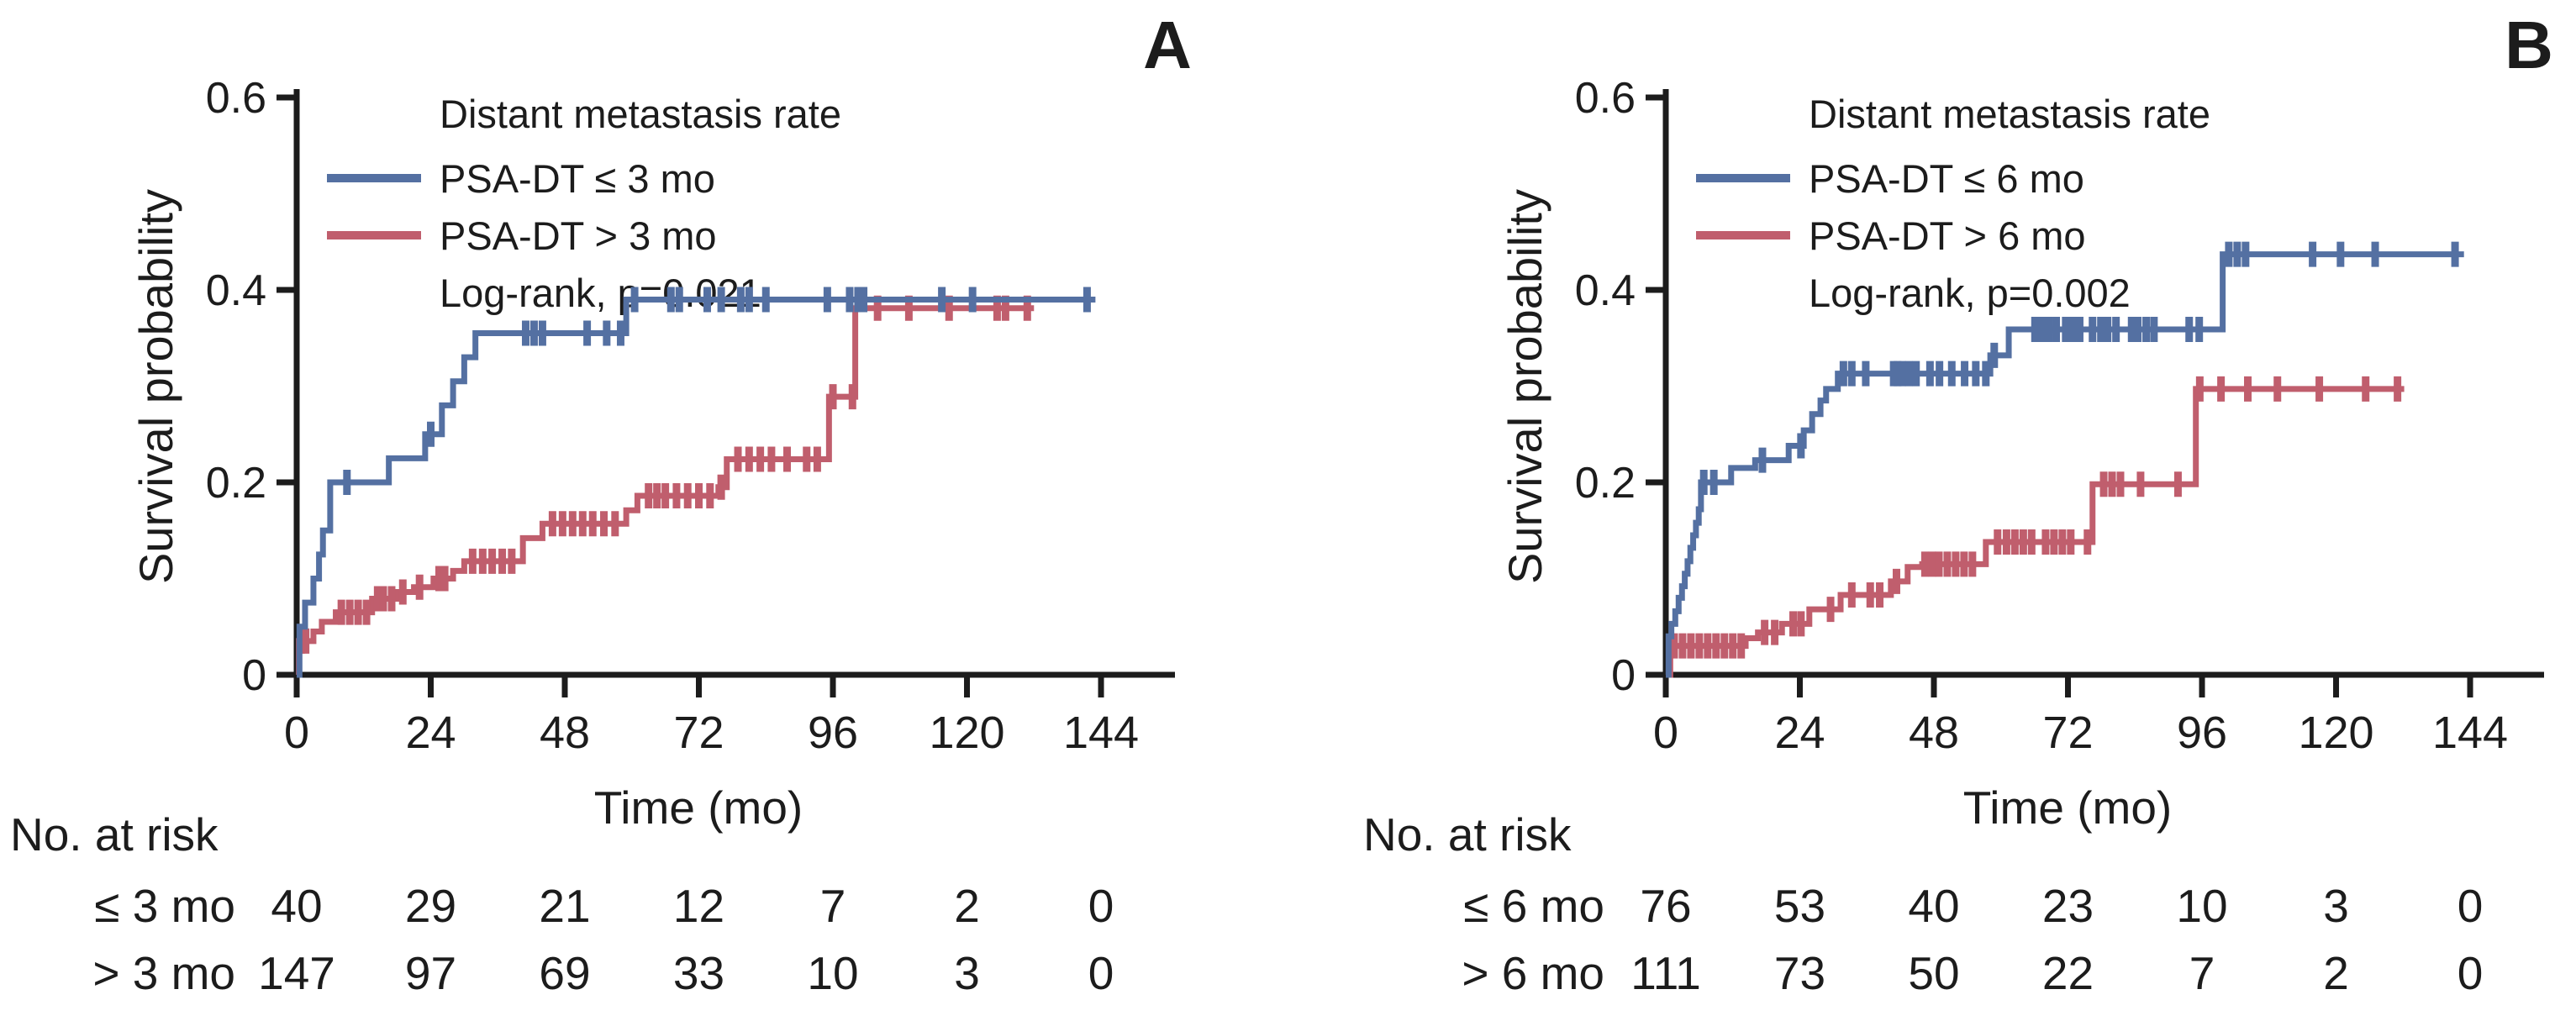  I want to click on risk-value: 21, so click(564, 906).